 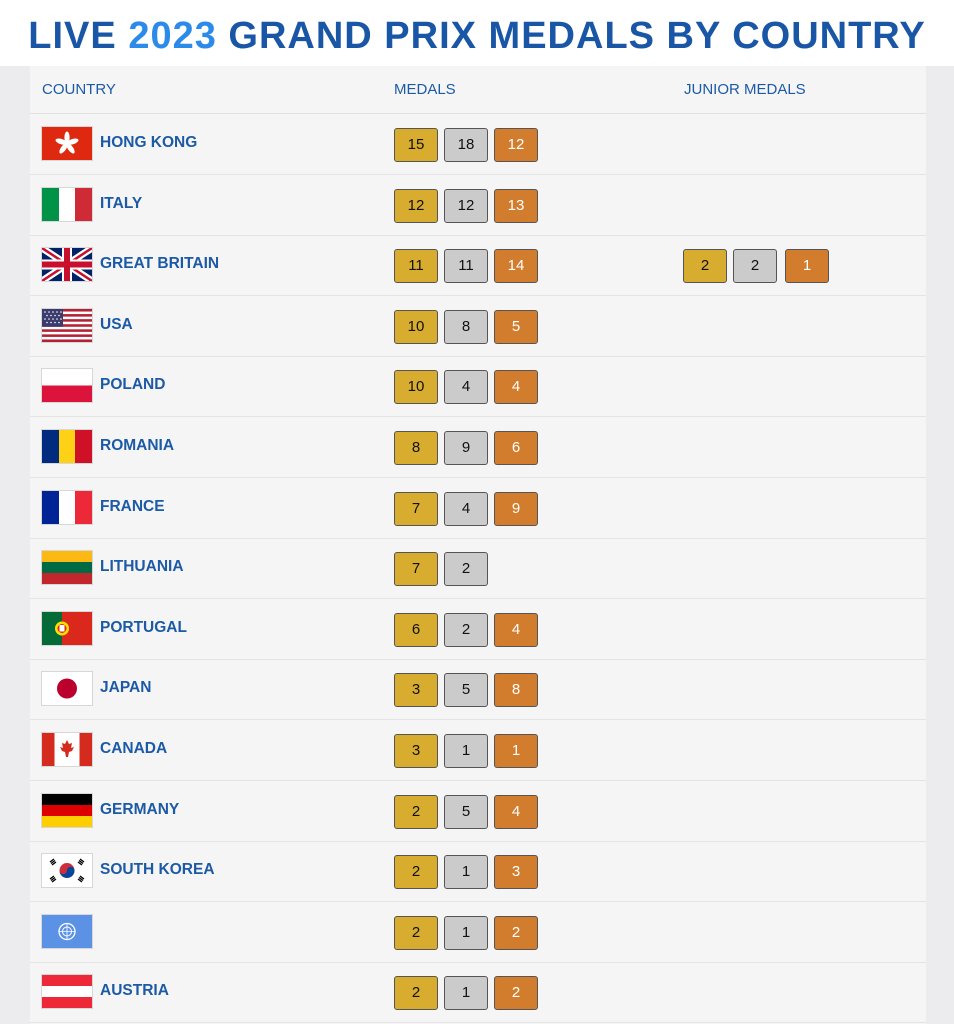 I want to click on table-row: ROMANIA 8 9 6, so click(x=478, y=447).